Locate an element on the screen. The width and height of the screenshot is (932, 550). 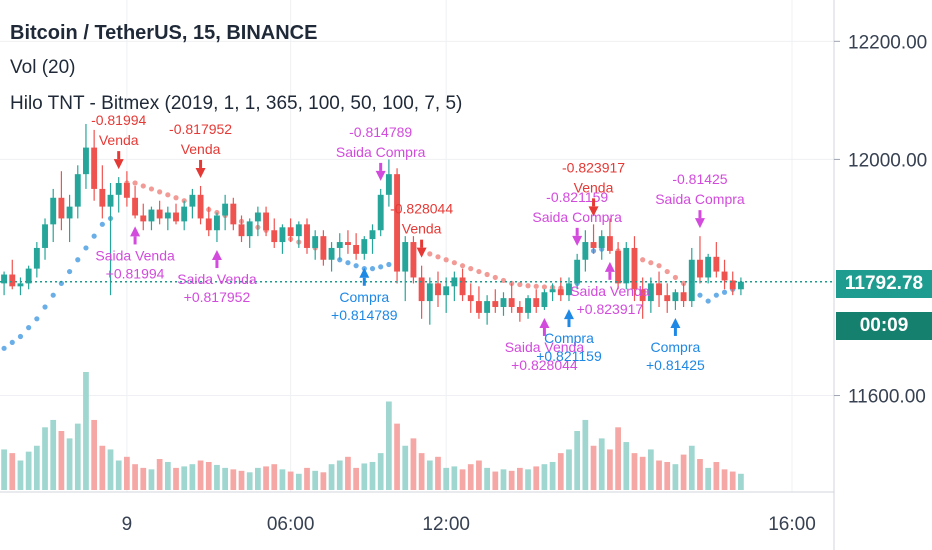
time-axis: 9 06:00 12:00 16:00 is located at coordinates (469, 524).